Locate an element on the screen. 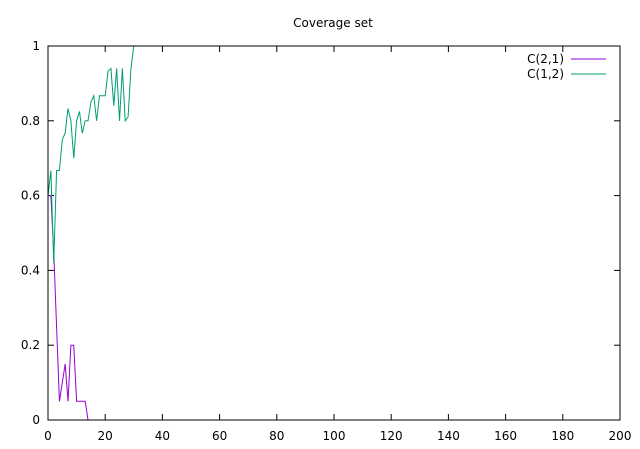 The image size is (640, 449). legend-label: C(2,1) is located at coordinates (545, 59).